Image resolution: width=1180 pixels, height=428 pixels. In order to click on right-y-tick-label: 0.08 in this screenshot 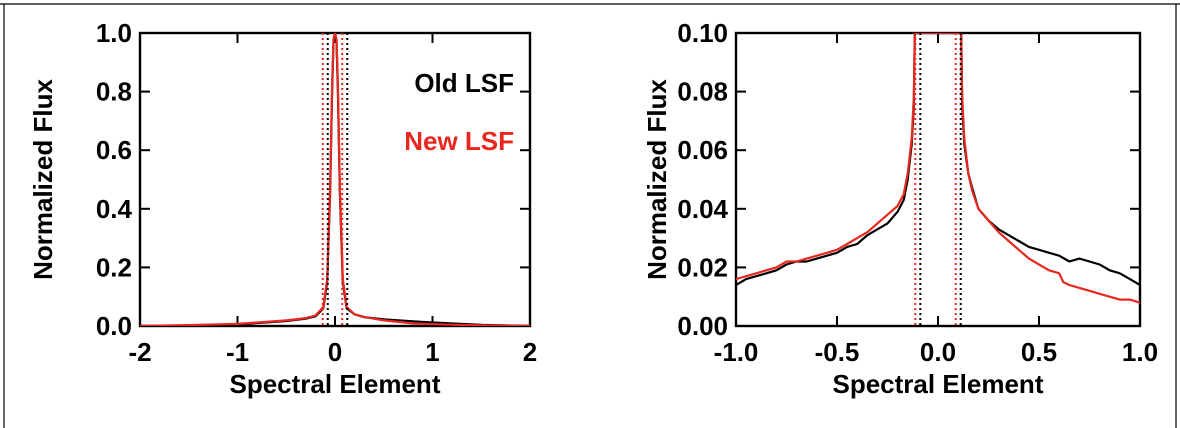, I will do `click(702, 92)`.